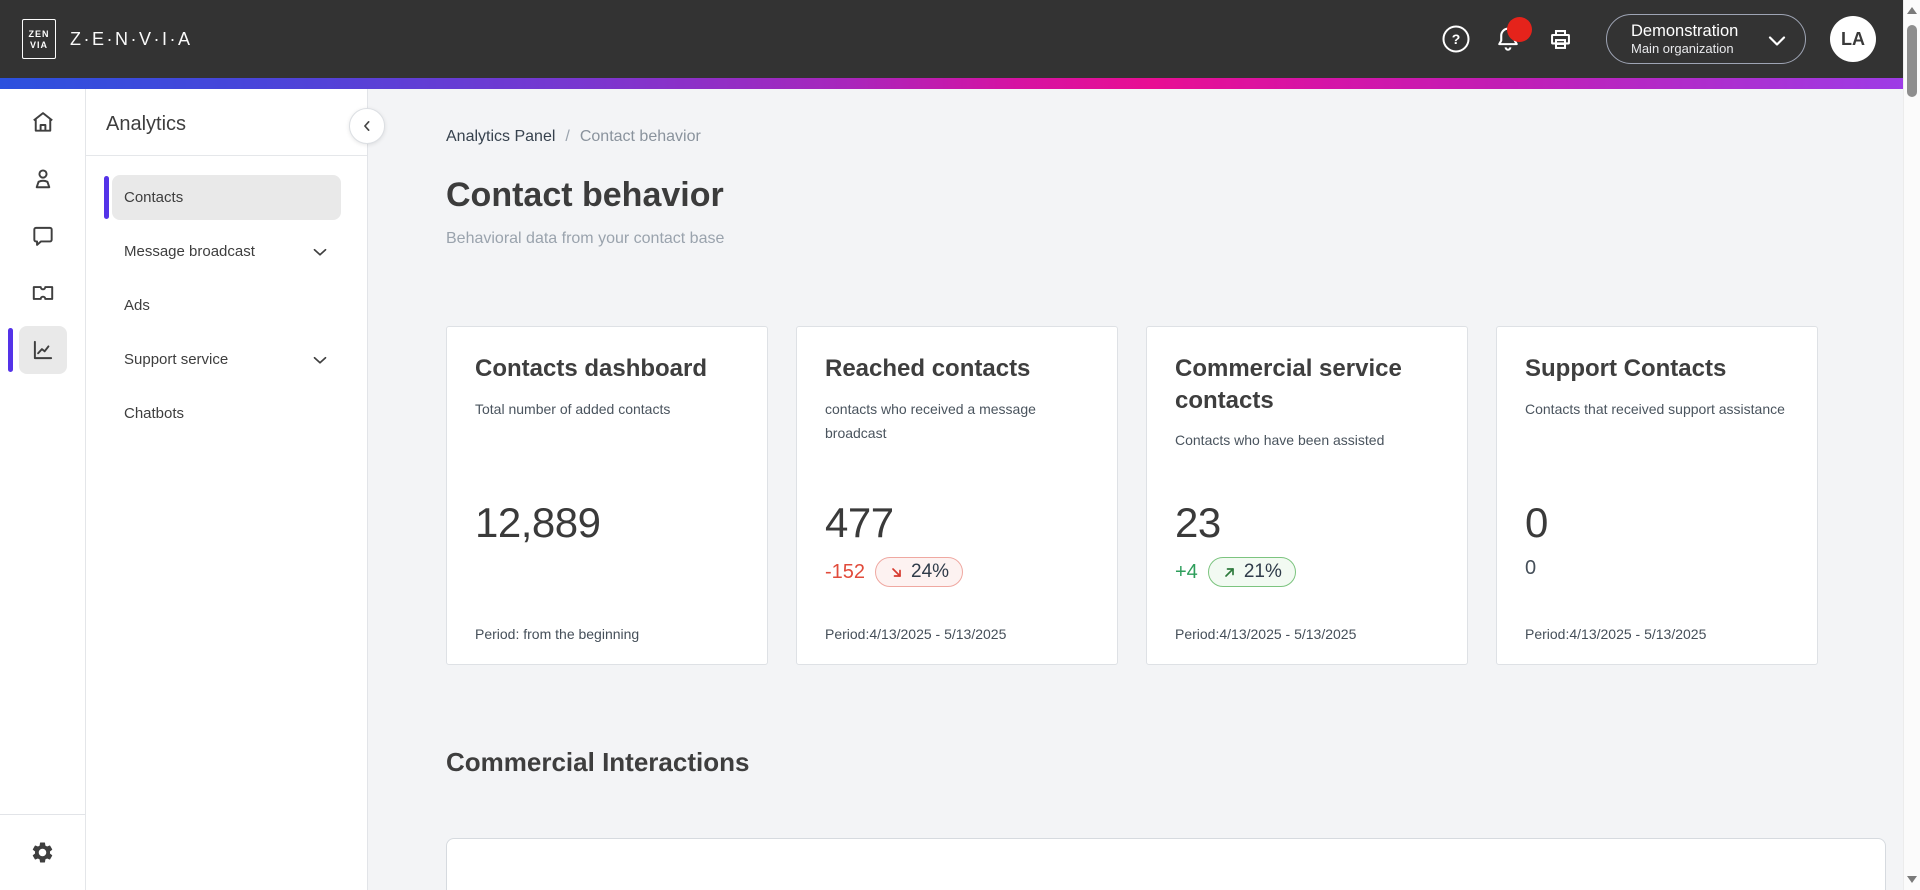  What do you see at coordinates (960, 39) in the screenshot?
I see `topbar: ZEN VIA Z·E·N·V·I·A ? Dem` at bounding box center [960, 39].